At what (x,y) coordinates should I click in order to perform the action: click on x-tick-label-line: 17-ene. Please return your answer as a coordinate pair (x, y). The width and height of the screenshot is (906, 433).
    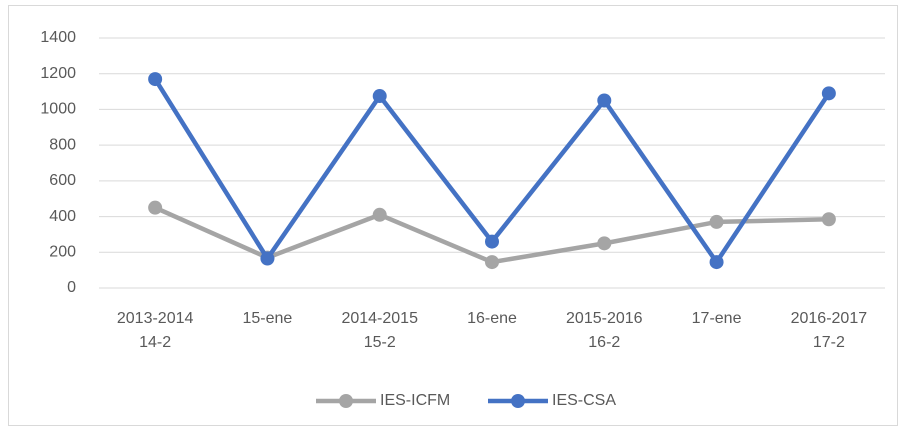
    Looking at the image, I should click on (717, 318).